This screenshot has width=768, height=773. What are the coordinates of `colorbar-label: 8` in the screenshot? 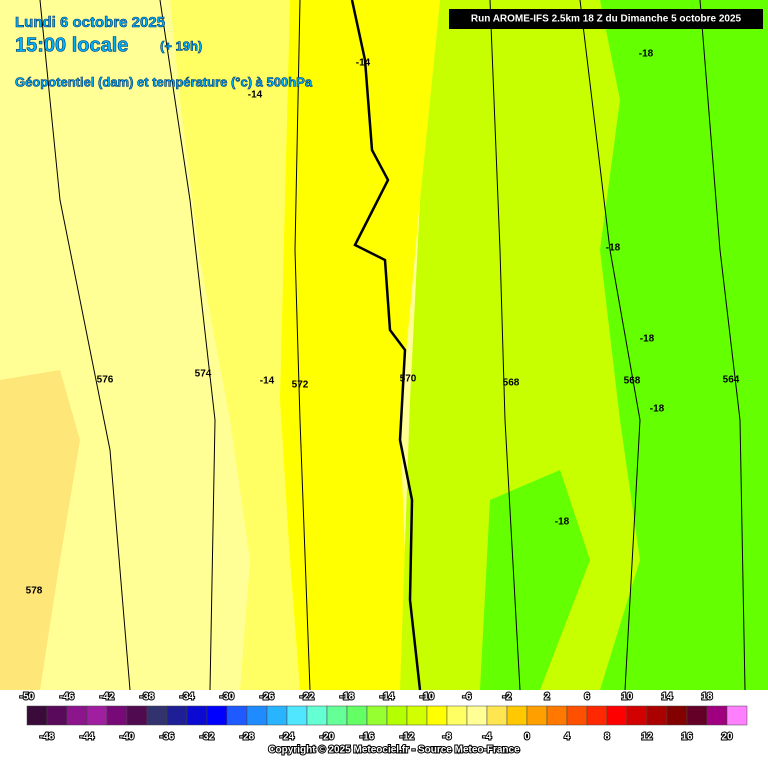 It's located at (607, 737).